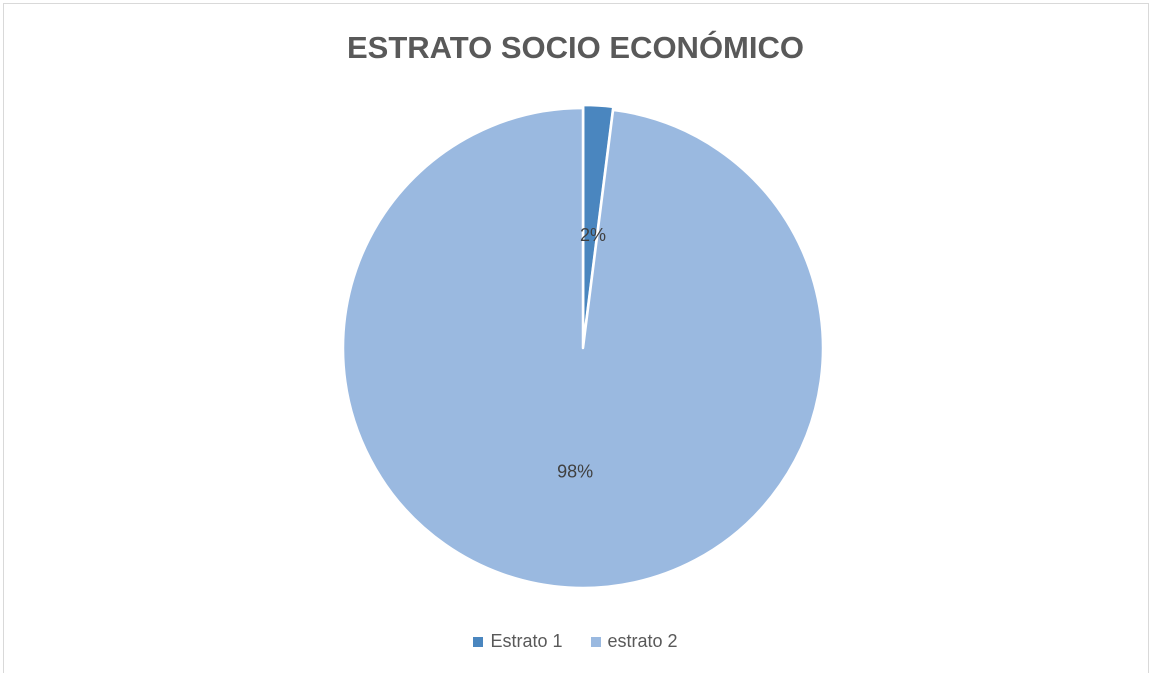 The width and height of the screenshot is (1151, 675). What do you see at coordinates (593, 235) in the screenshot?
I see `data-label-estrato-1: 2%` at bounding box center [593, 235].